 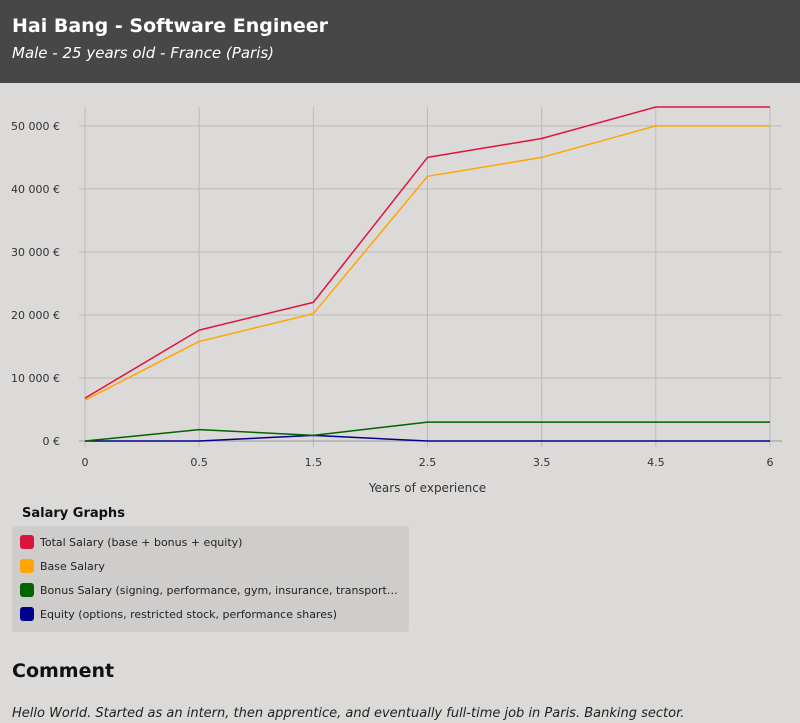 What do you see at coordinates (52, 441) in the screenshot?
I see `y-tick-label: 0 €` at bounding box center [52, 441].